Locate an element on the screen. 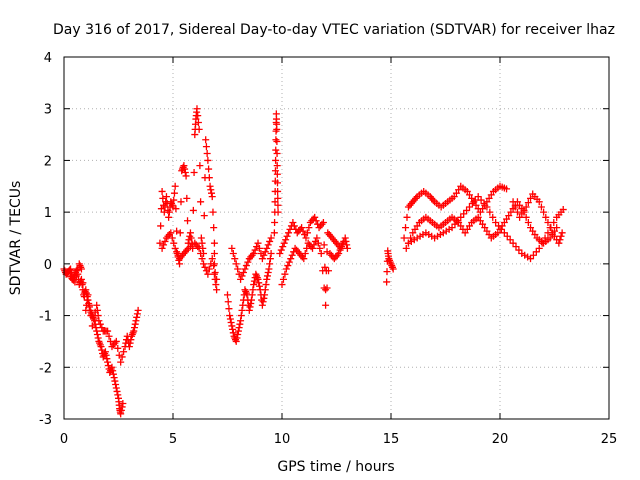  series-early-secondary is located at coordinates (104, 313).